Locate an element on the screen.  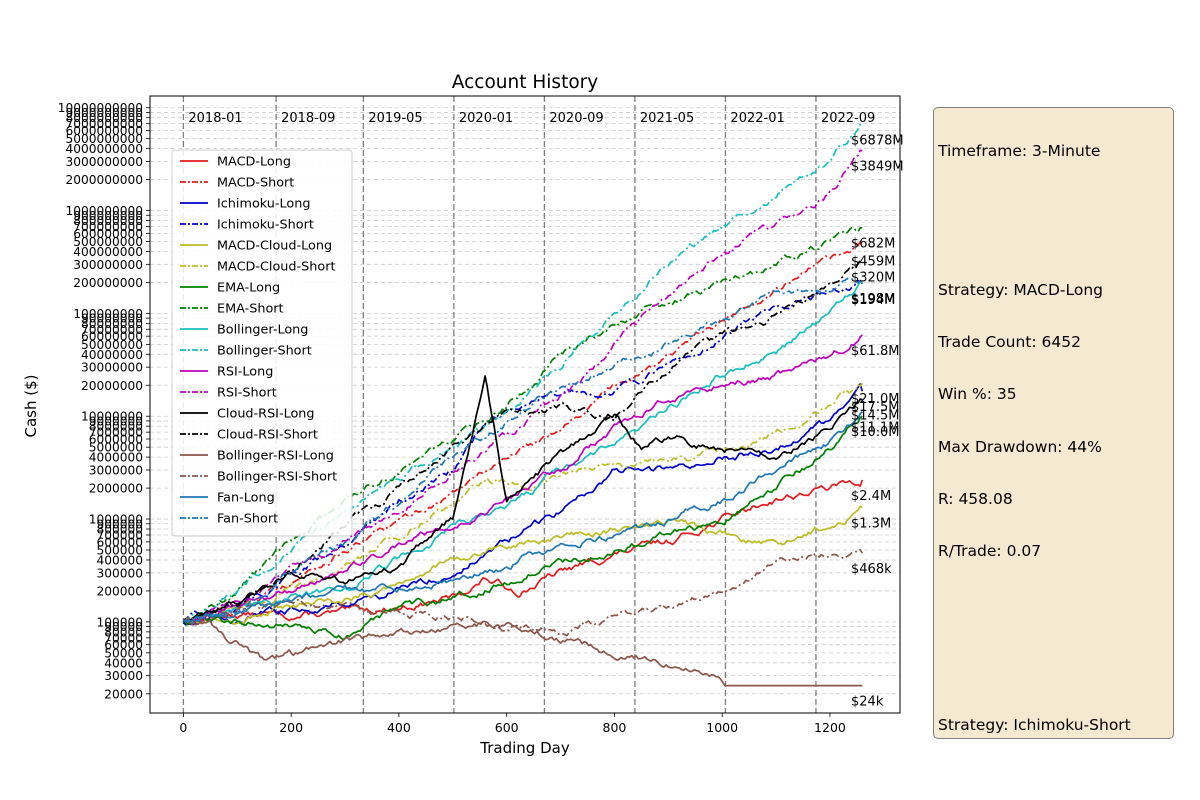
legend-label: RSI-Short is located at coordinates (247, 393).